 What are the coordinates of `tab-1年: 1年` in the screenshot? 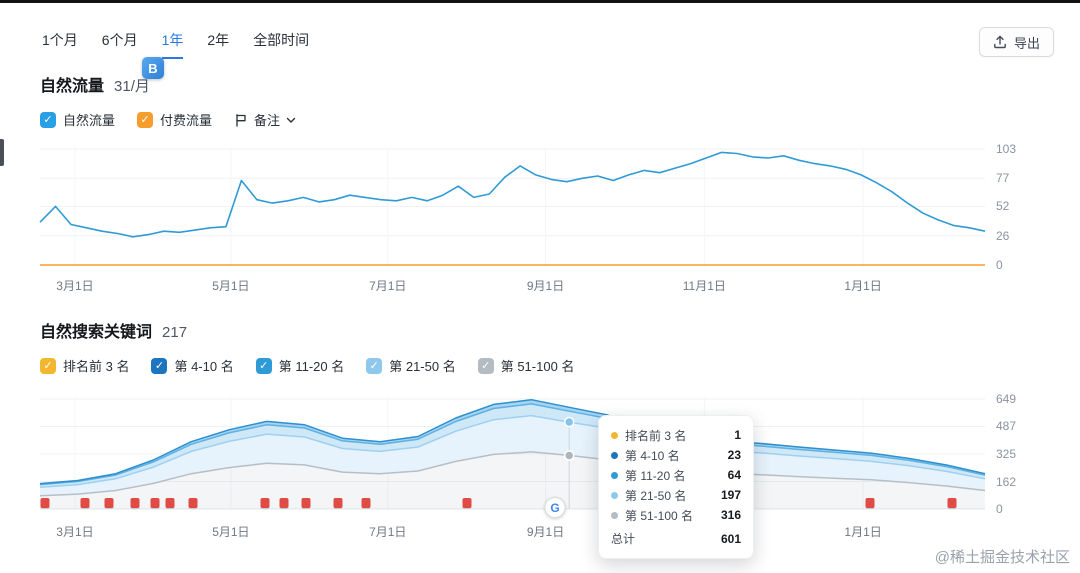 It's located at (172, 44).